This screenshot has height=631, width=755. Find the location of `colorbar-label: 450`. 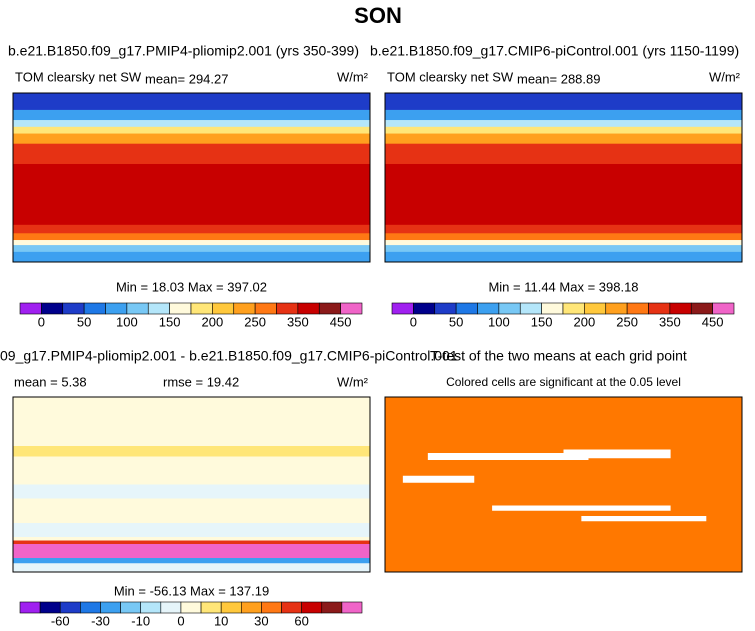

colorbar-label: 450 is located at coordinates (713, 321).